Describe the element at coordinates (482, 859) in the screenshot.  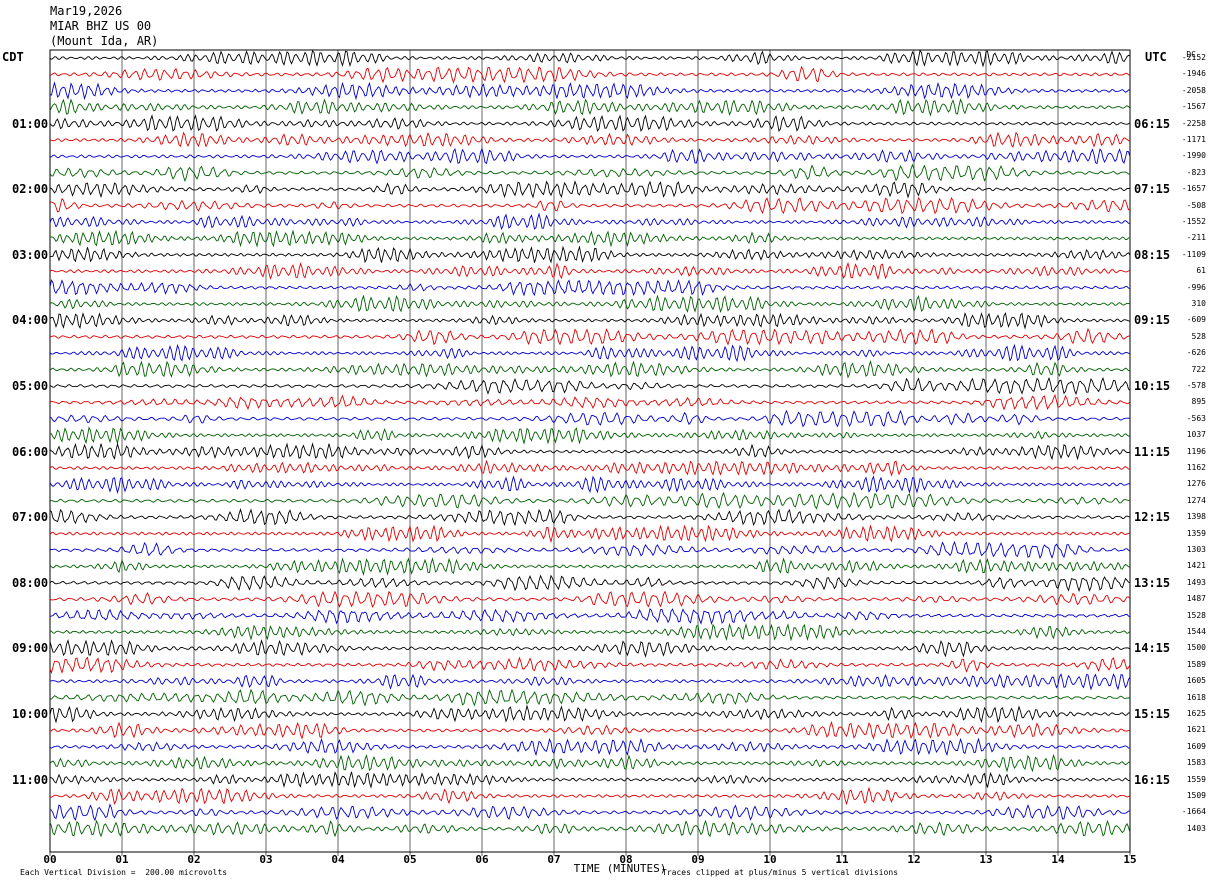
I see `x-tick-label: 06` at that location.